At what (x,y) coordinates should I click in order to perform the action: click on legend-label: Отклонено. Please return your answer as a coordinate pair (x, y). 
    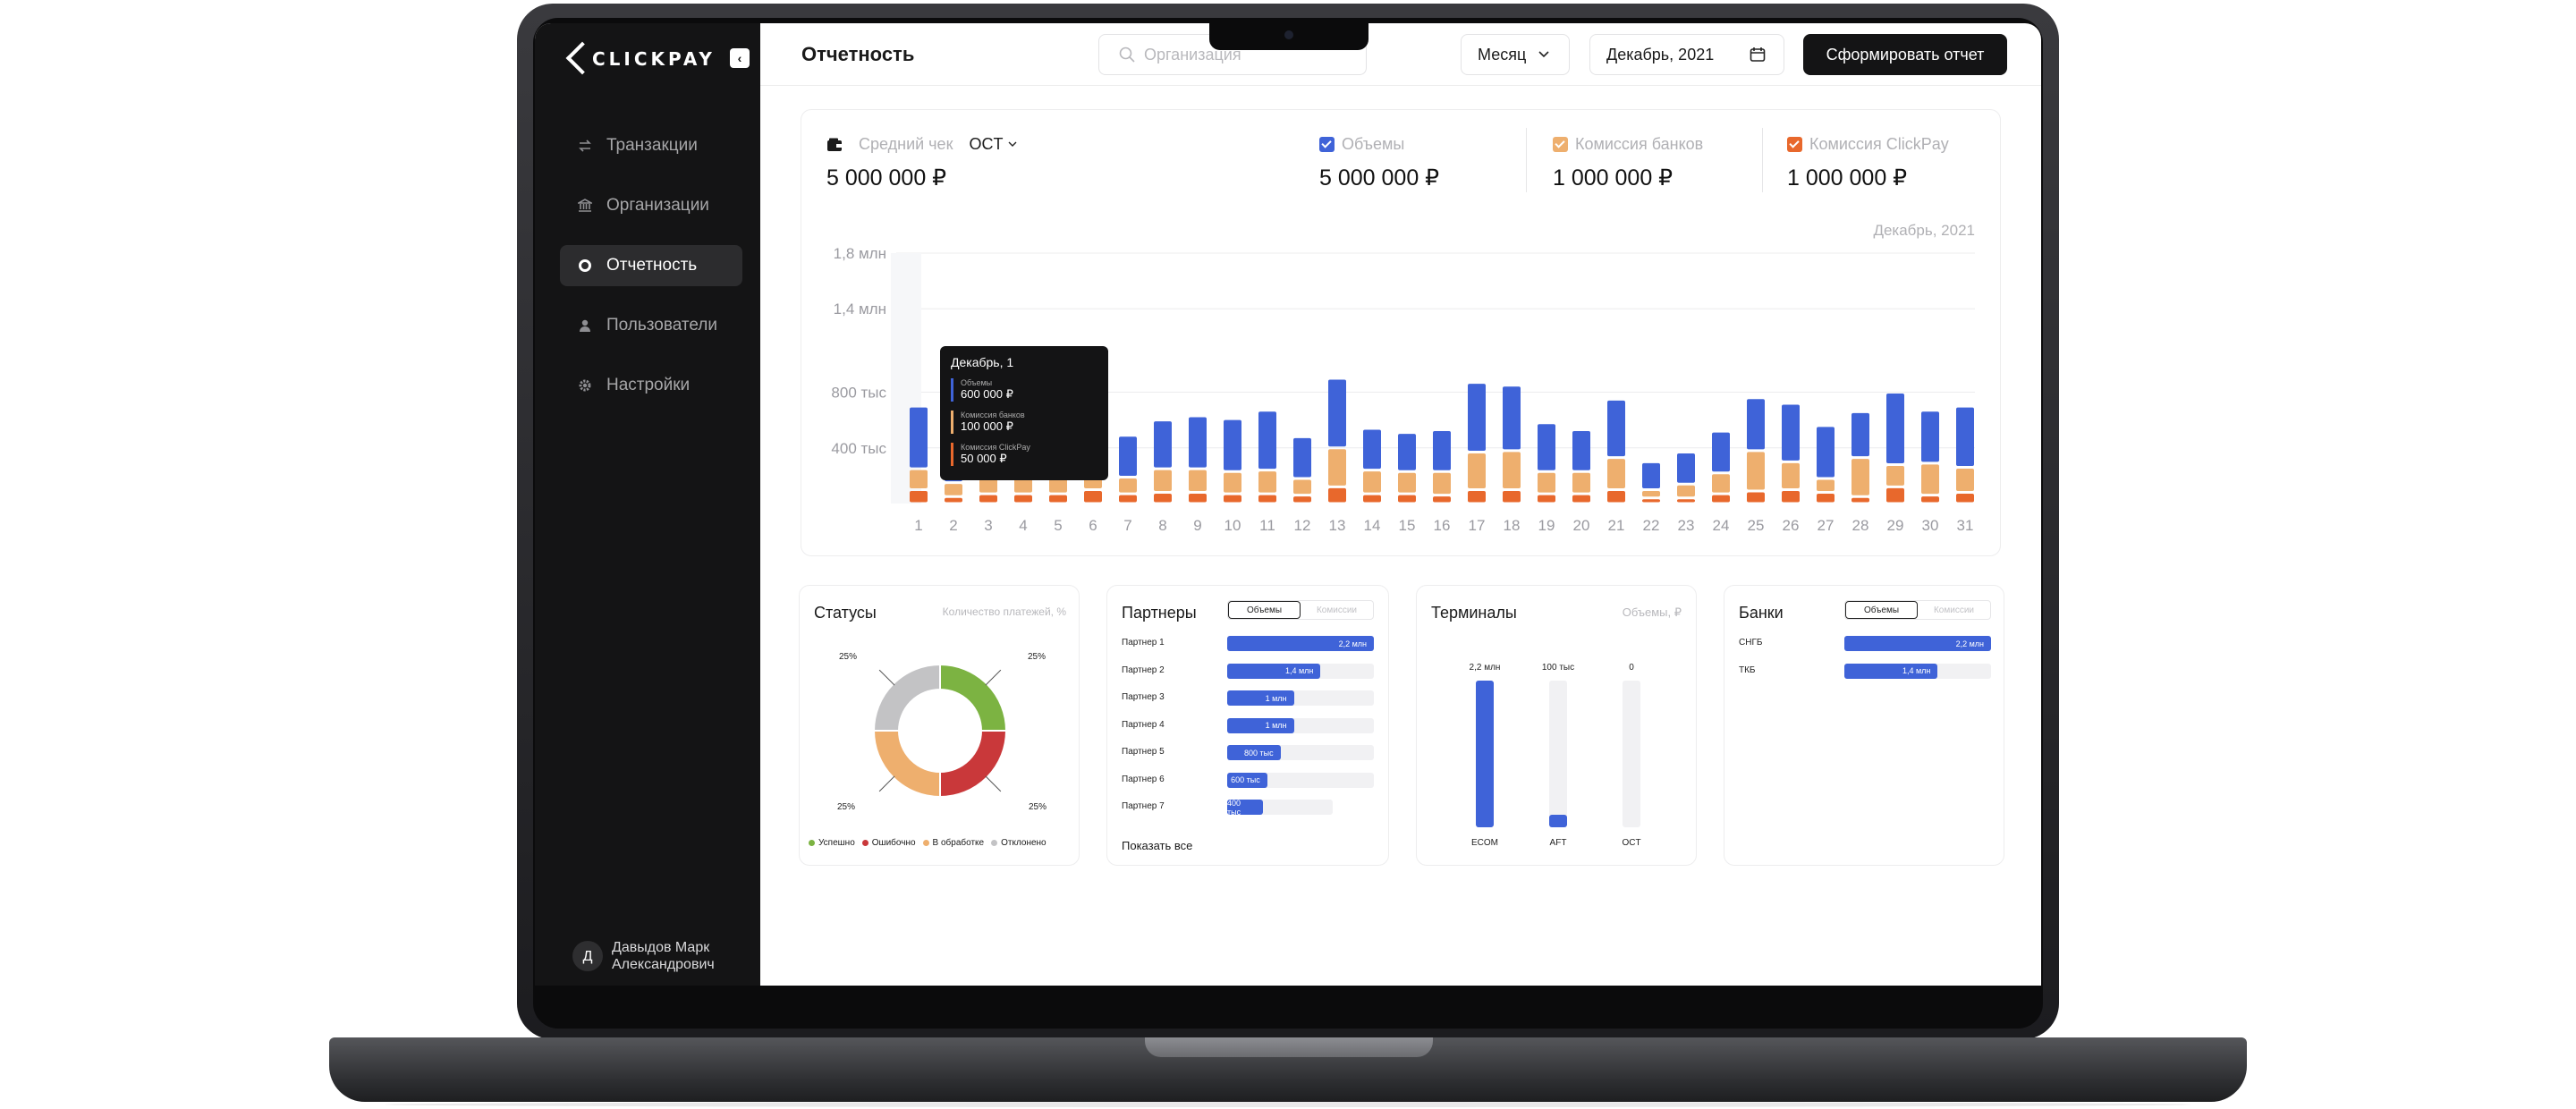
    Looking at the image, I should click on (1023, 843).